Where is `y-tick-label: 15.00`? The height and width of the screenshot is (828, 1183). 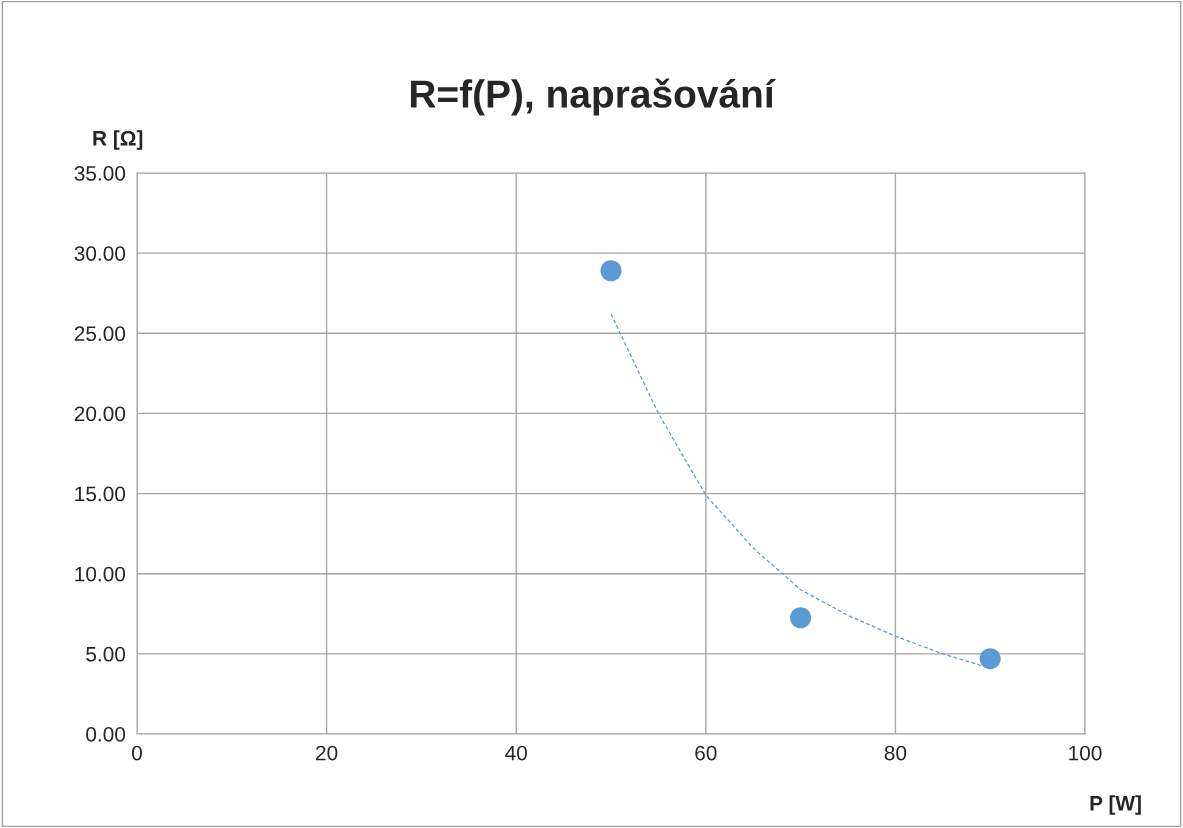
y-tick-label: 15.00 is located at coordinates (100, 494).